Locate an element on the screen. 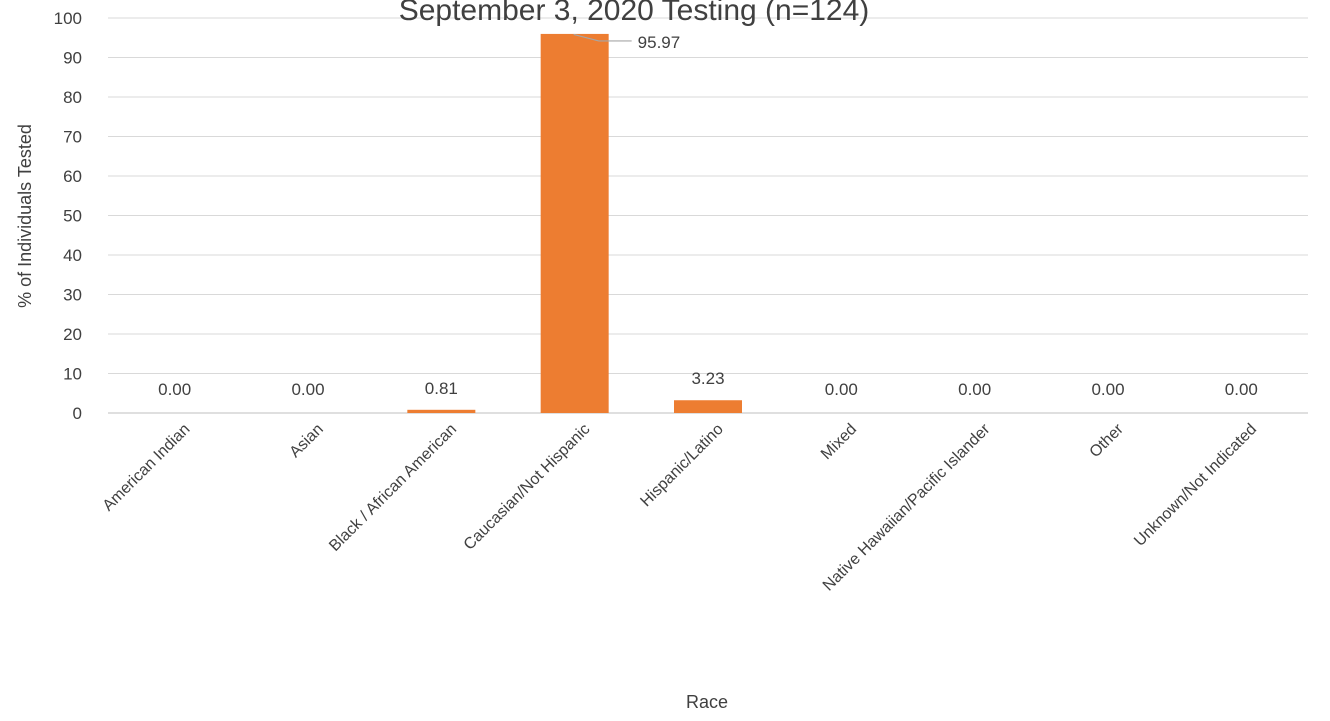 This screenshot has width=1330, height=721. y-axis-title: % of Individuals Tested is located at coordinates (25, 216).